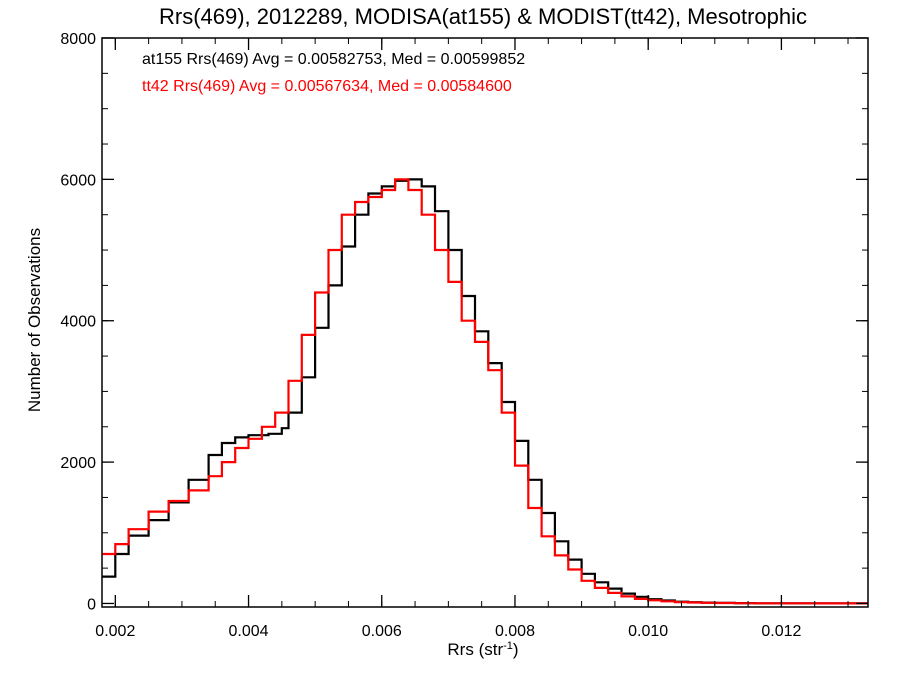 The height and width of the screenshot is (675, 900). What do you see at coordinates (34, 320) in the screenshot?
I see `y-axis-label: Number of Observations` at bounding box center [34, 320].